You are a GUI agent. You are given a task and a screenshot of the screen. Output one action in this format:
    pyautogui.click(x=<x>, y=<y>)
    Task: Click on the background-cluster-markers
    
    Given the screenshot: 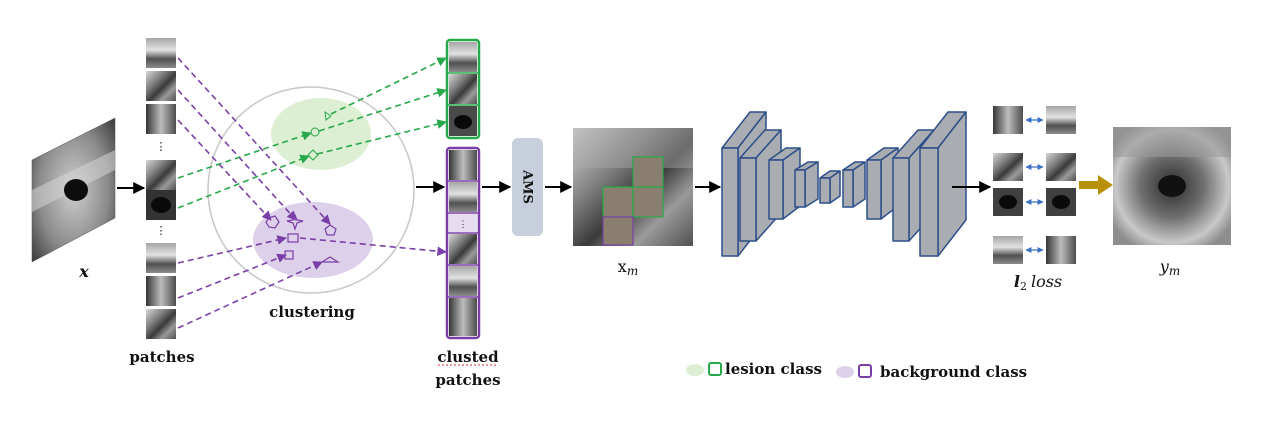 What is the action you would take?
    pyautogui.click(x=303, y=238)
    